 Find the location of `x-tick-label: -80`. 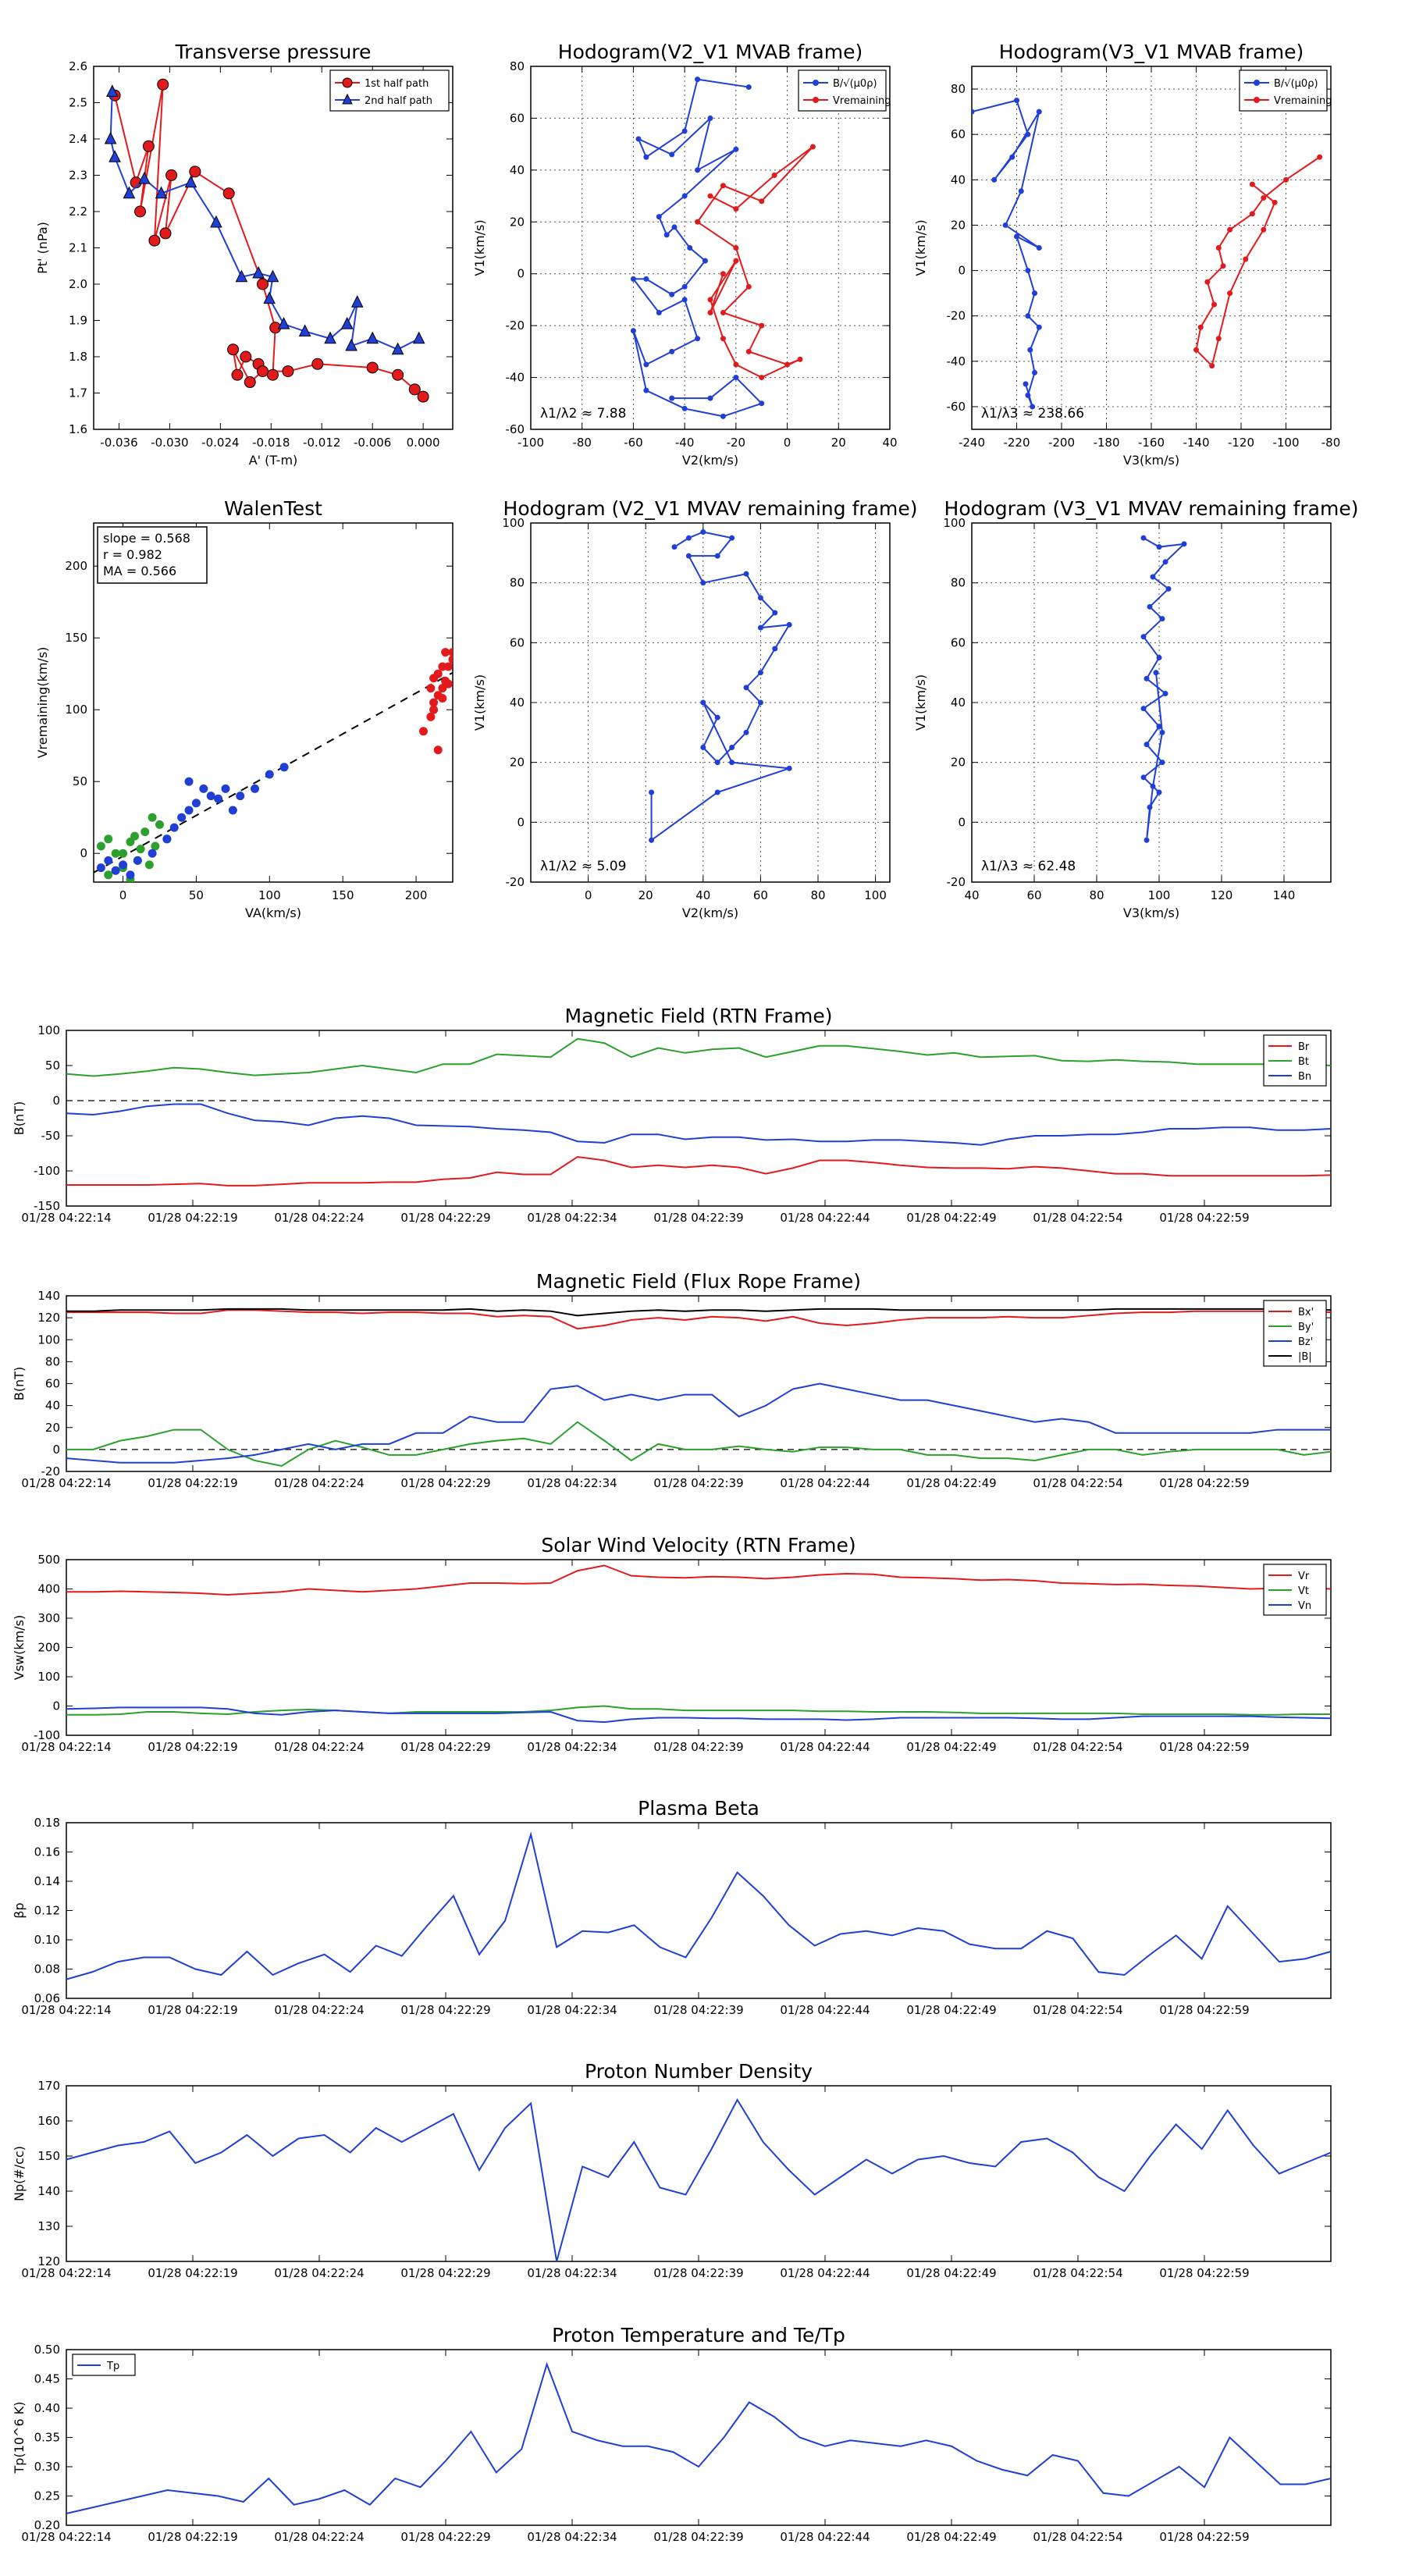

x-tick-label: -80 is located at coordinates (582, 443).